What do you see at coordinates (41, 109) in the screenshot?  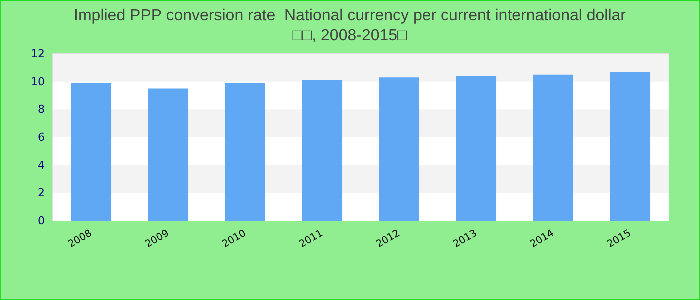 I see `y-tick-label: 8` at bounding box center [41, 109].